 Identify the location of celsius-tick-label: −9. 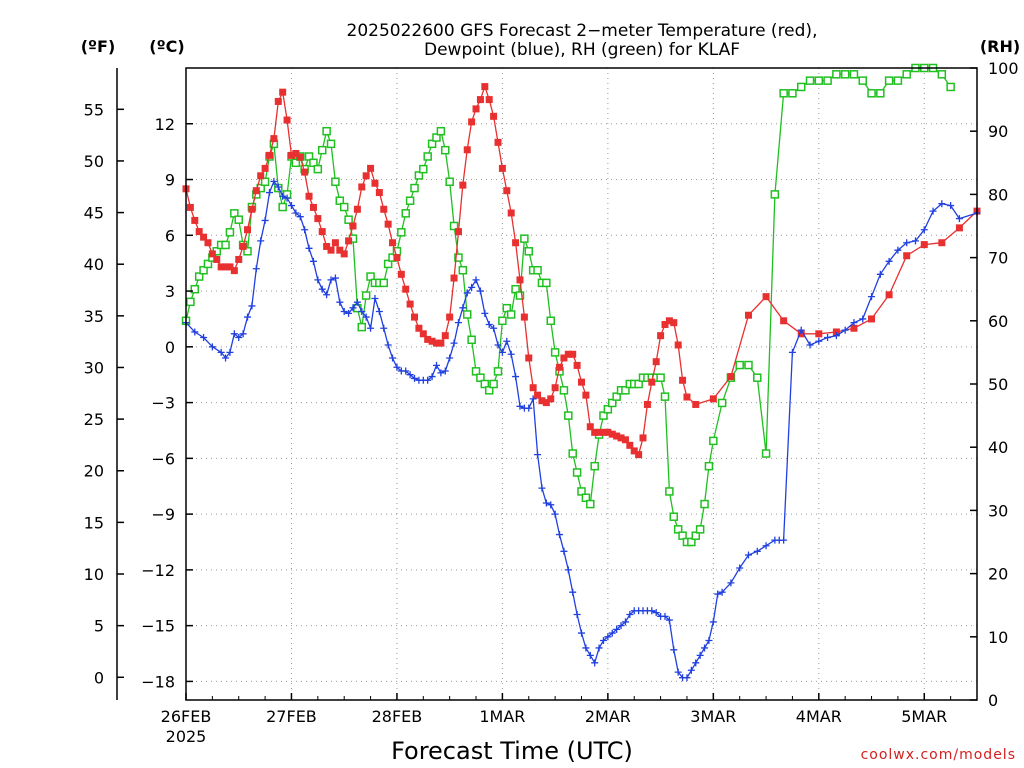
(163, 514).